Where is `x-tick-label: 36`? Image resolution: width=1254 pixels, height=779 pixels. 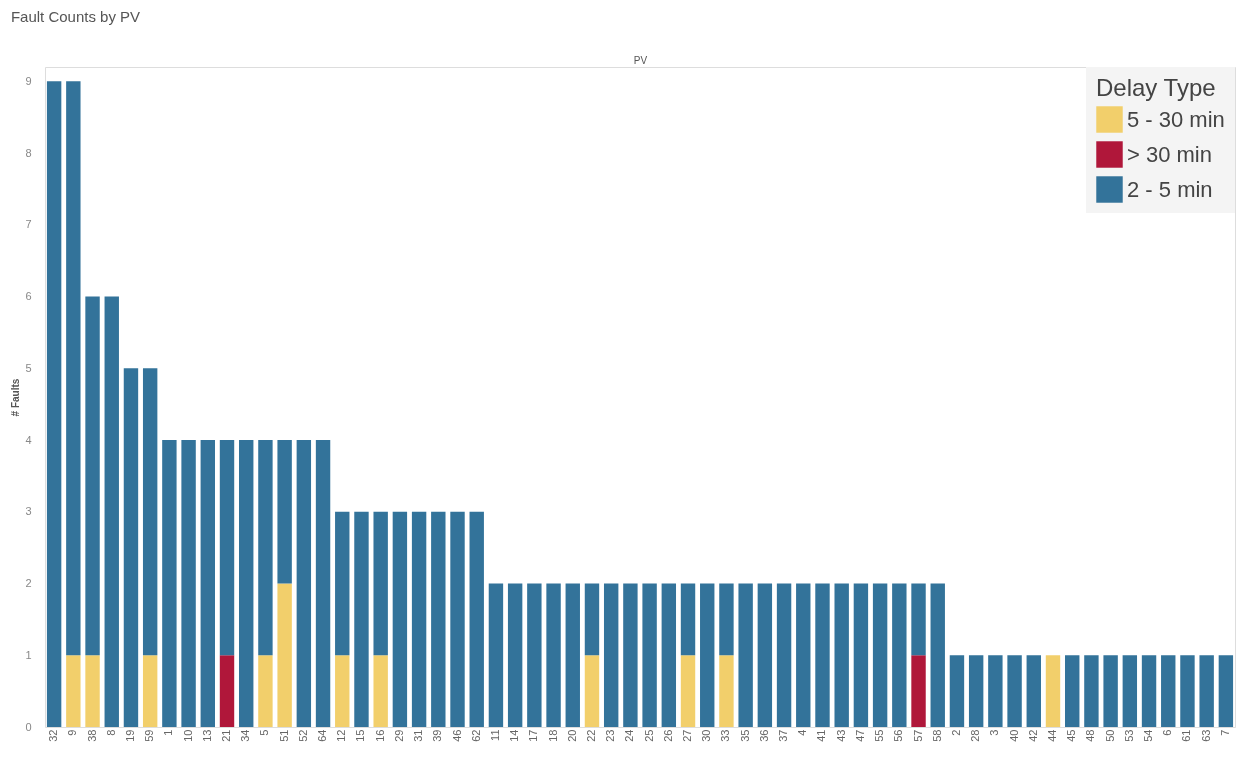
x-tick-label: 36 is located at coordinates (763, 735).